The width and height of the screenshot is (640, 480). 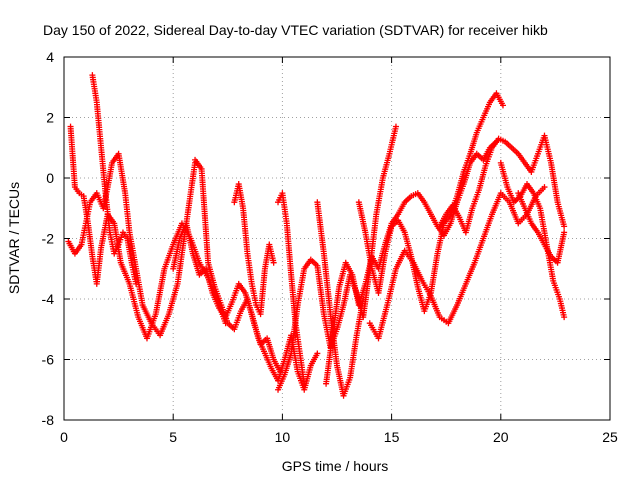 I want to click on y-tick-labels: -8 -6 -4 -2 0 2 4, so click(x=48, y=238).